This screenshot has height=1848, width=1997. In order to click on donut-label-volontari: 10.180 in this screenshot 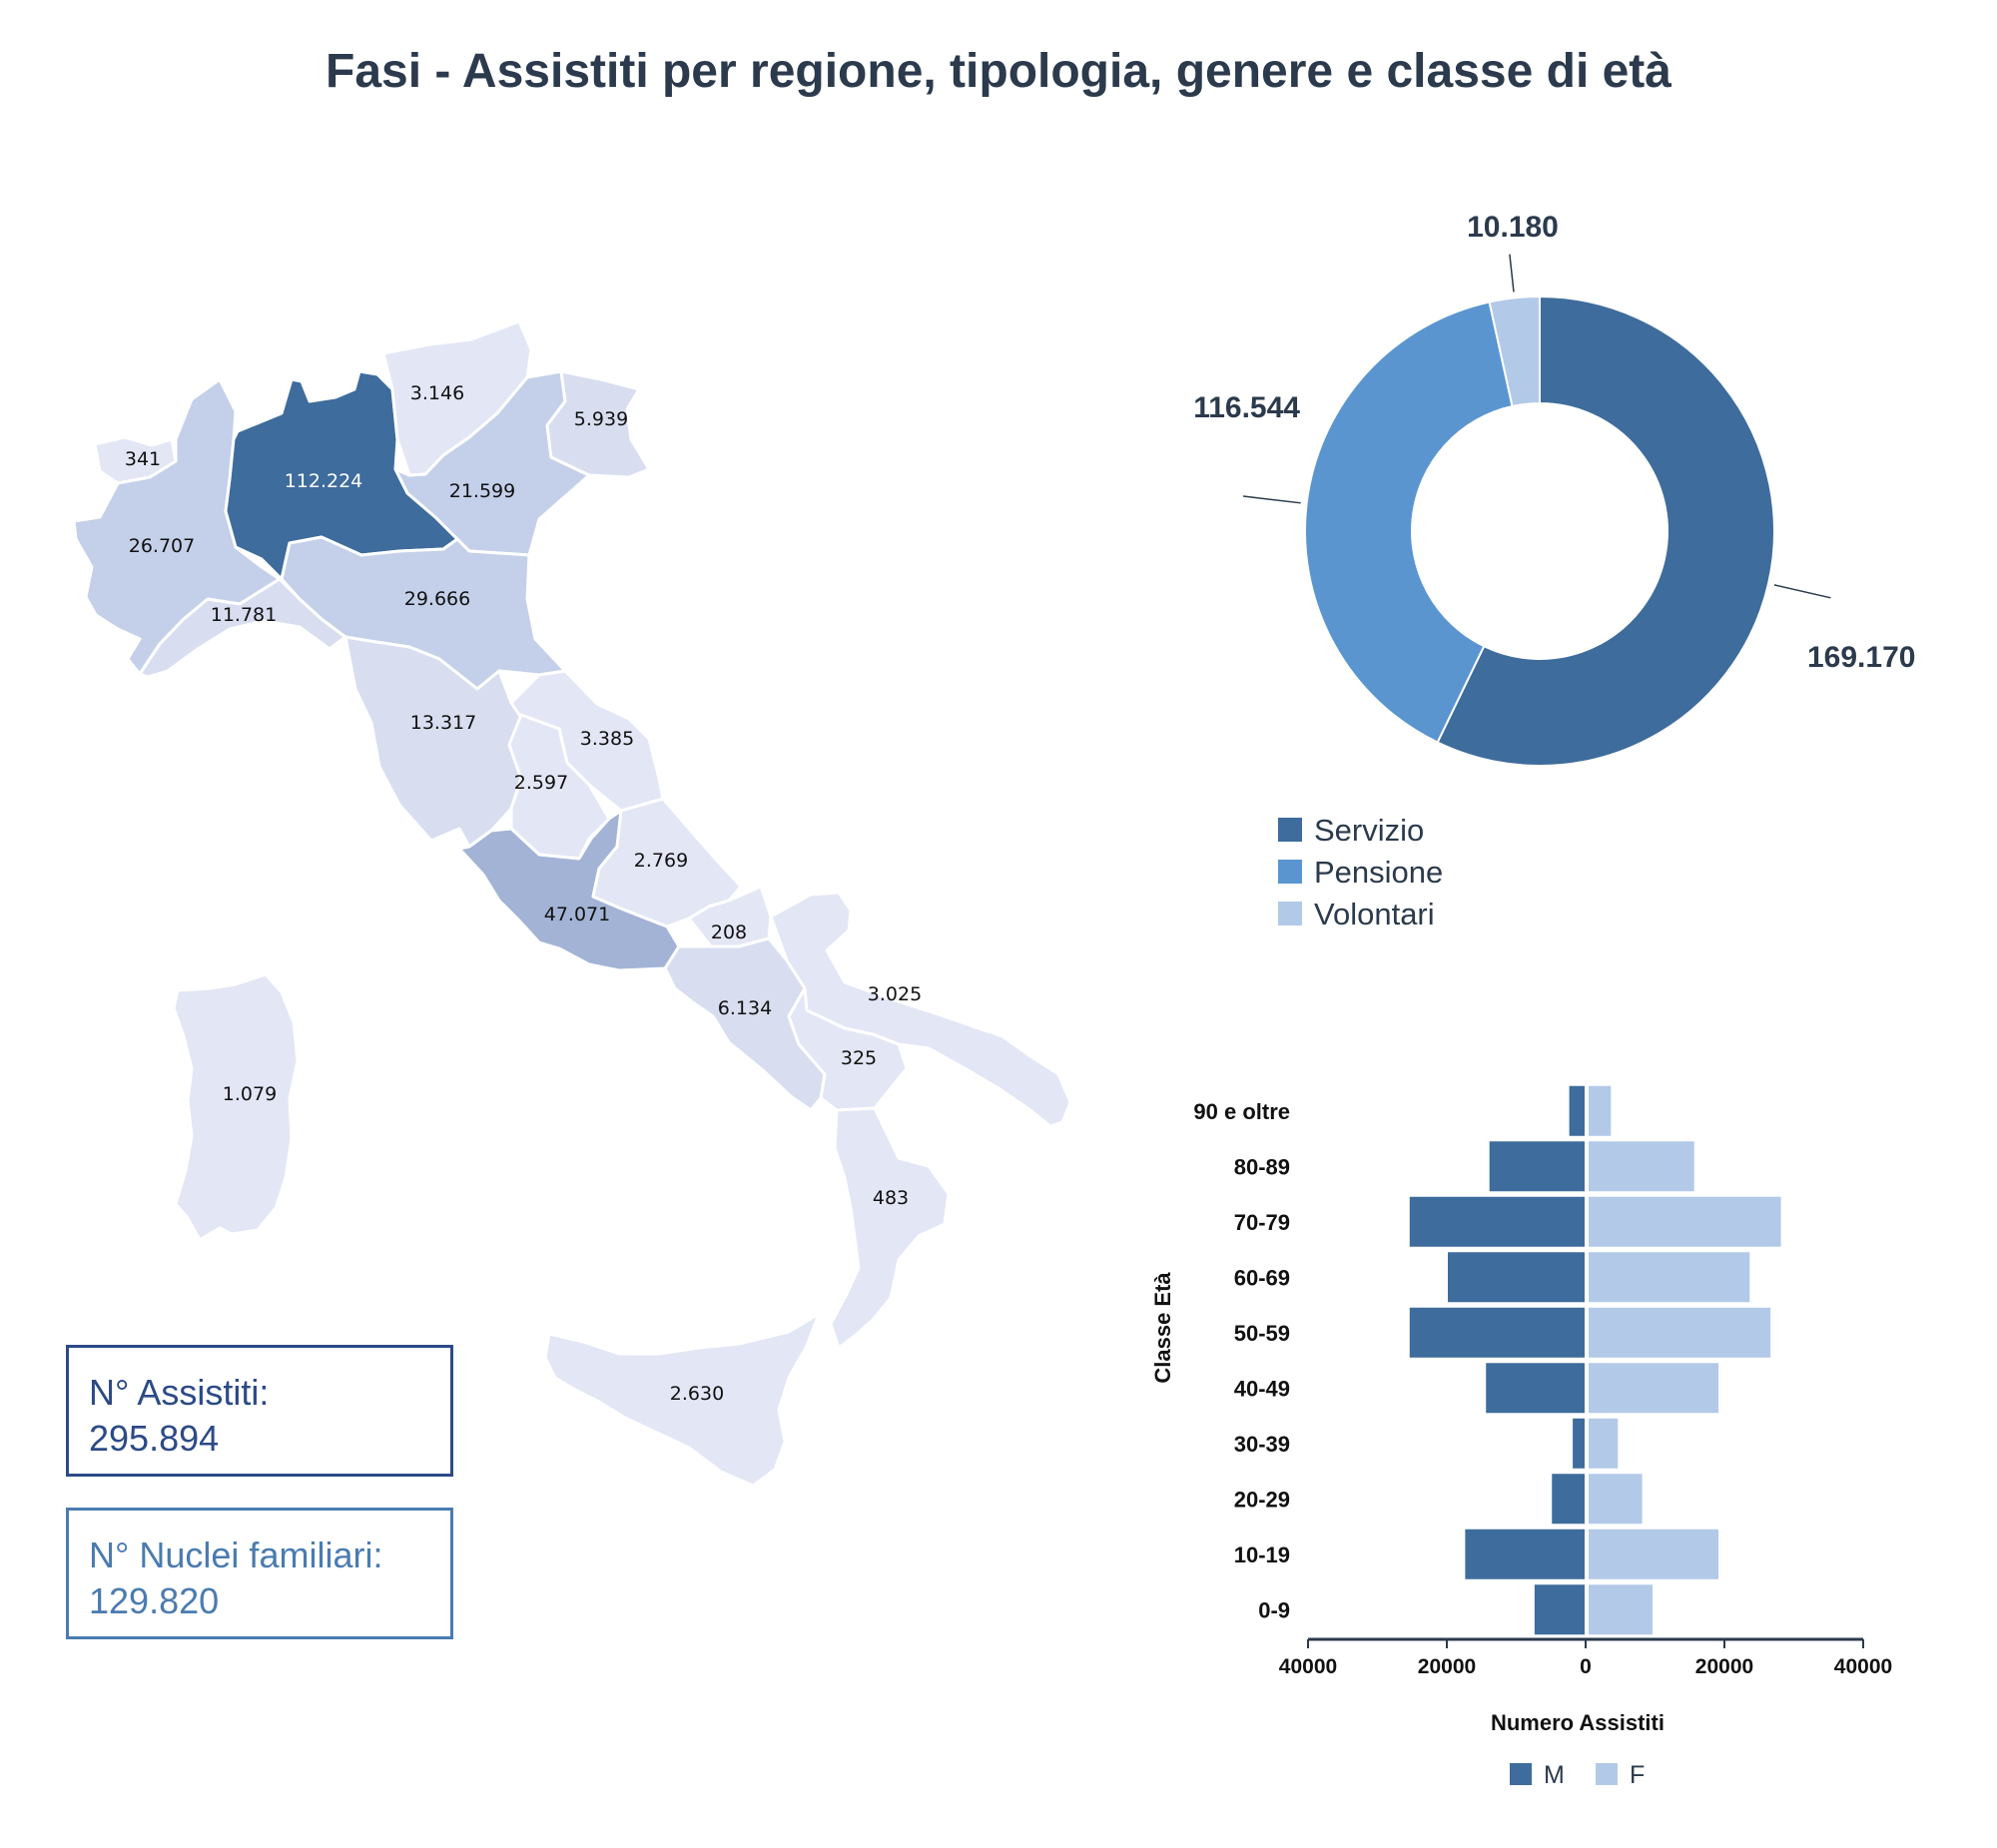, I will do `click(1513, 227)`.